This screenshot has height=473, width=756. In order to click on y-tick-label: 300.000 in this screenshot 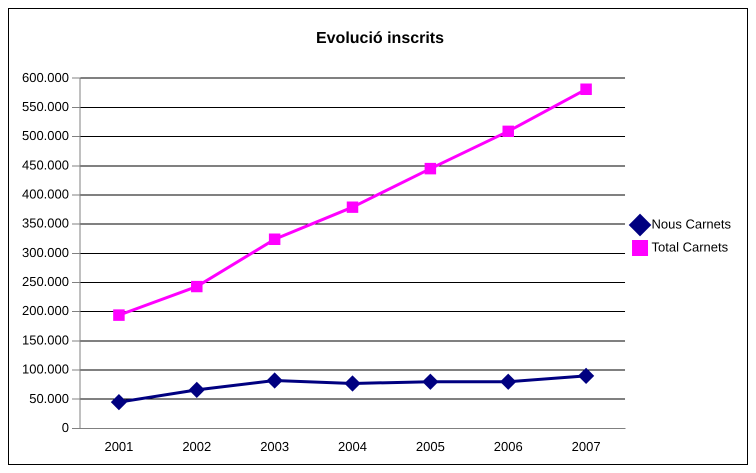, I will do `click(45, 252)`.